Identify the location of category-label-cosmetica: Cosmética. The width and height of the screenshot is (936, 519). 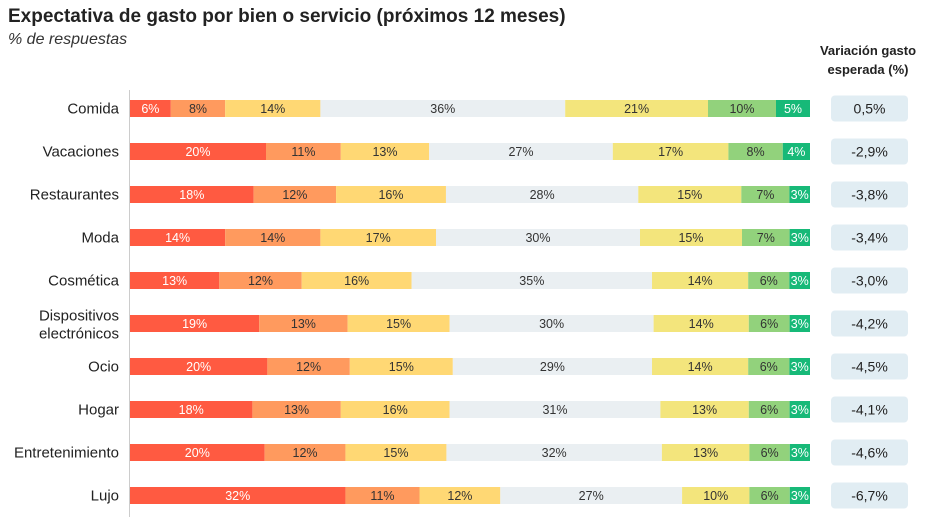
(84, 281).